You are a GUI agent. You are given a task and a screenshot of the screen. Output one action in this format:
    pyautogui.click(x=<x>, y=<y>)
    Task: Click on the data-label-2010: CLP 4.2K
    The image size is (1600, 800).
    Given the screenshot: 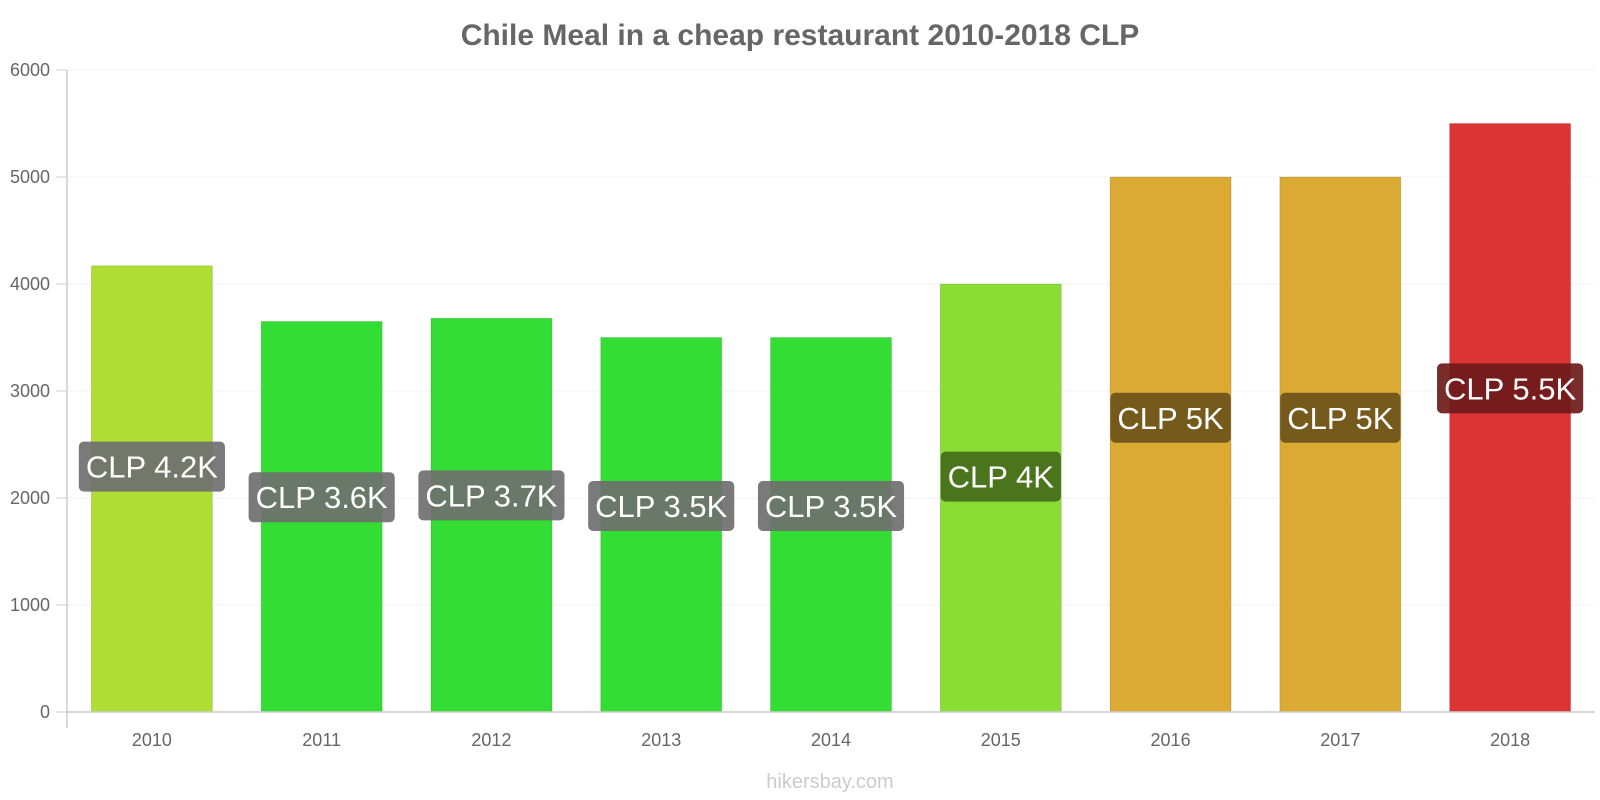 What is the action you would take?
    pyautogui.click(x=151, y=466)
    